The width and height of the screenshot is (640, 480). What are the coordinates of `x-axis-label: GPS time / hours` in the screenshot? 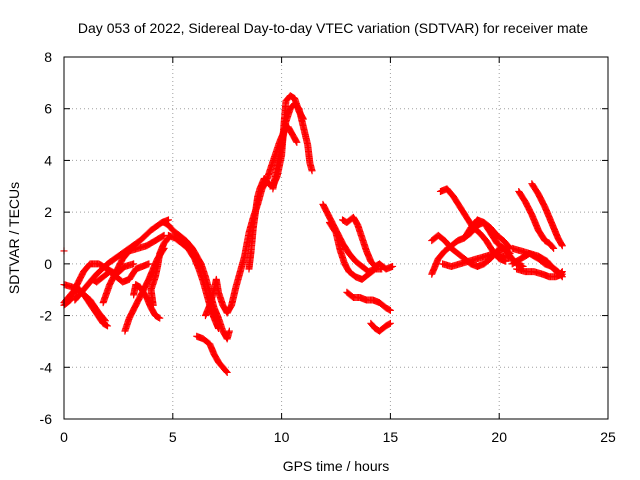 It's located at (336, 466).